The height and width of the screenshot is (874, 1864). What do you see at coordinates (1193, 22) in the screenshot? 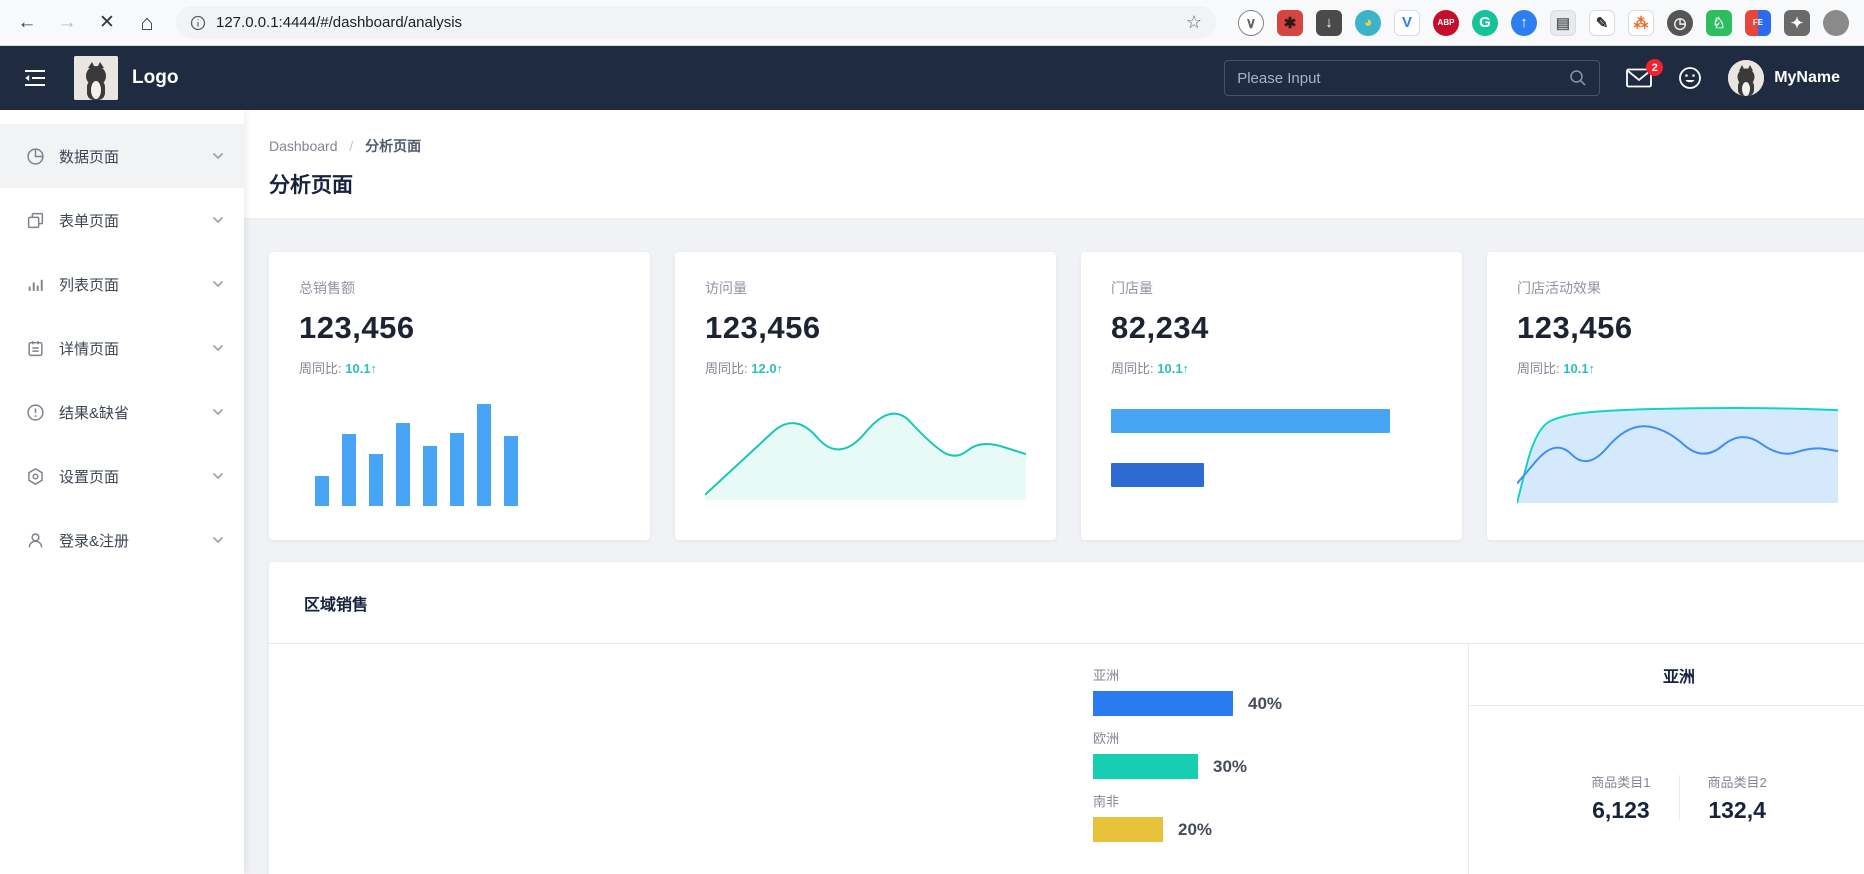
I see `bookmark-star-icon: ☆` at bounding box center [1193, 22].